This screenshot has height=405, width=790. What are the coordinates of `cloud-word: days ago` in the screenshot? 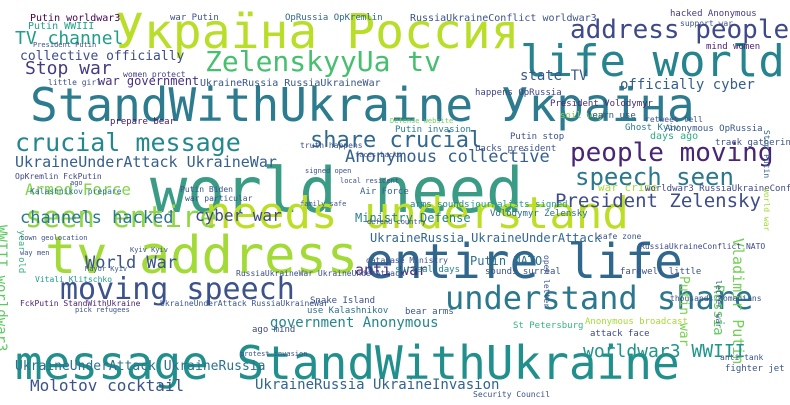 It's located at (674, 136).